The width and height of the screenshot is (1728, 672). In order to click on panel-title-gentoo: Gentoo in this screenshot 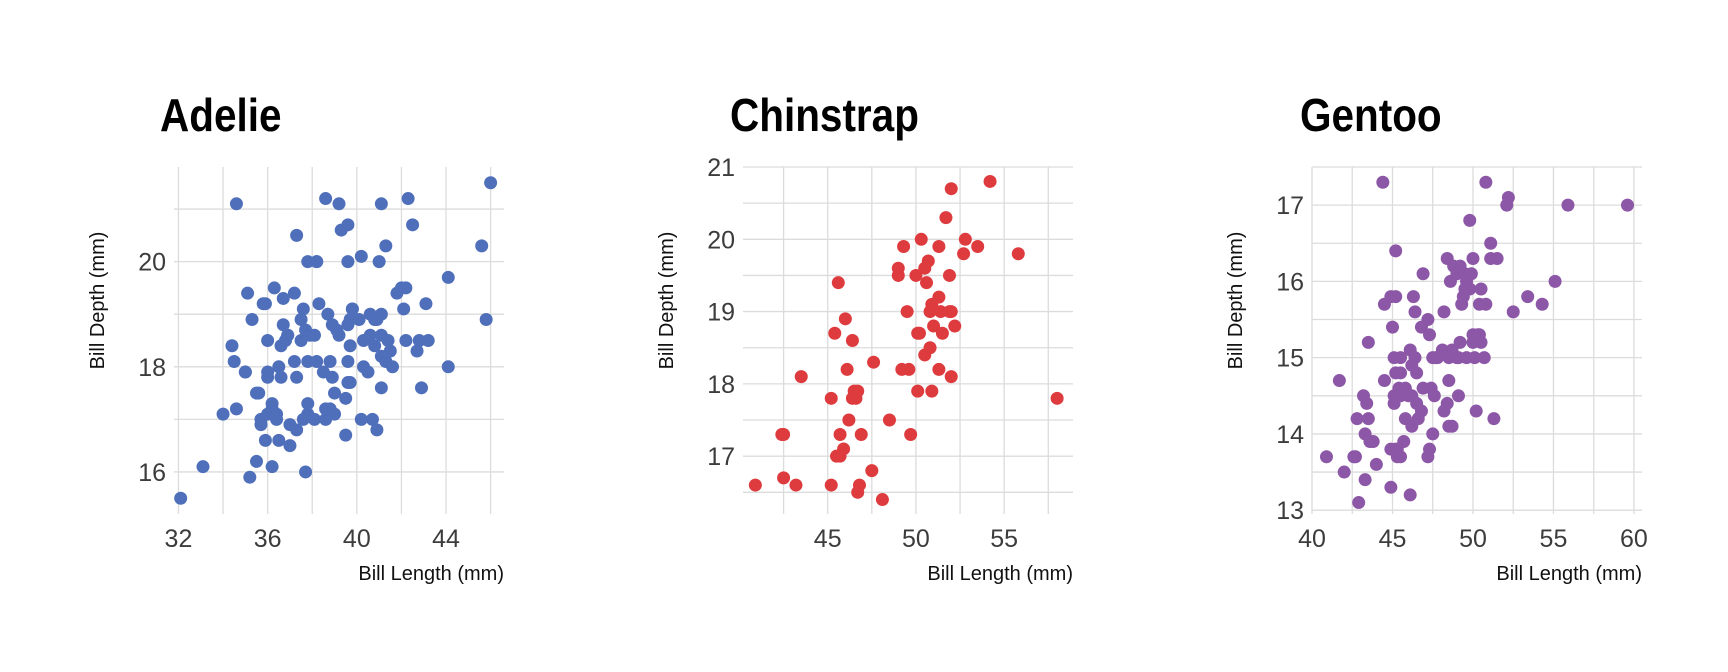, I will do `click(1371, 115)`.